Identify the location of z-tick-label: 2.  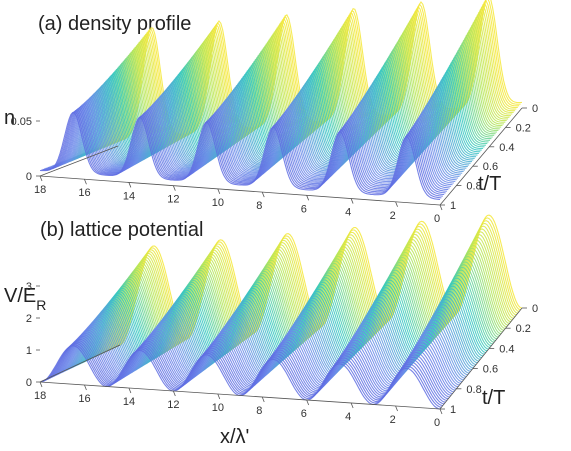
(29, 319).